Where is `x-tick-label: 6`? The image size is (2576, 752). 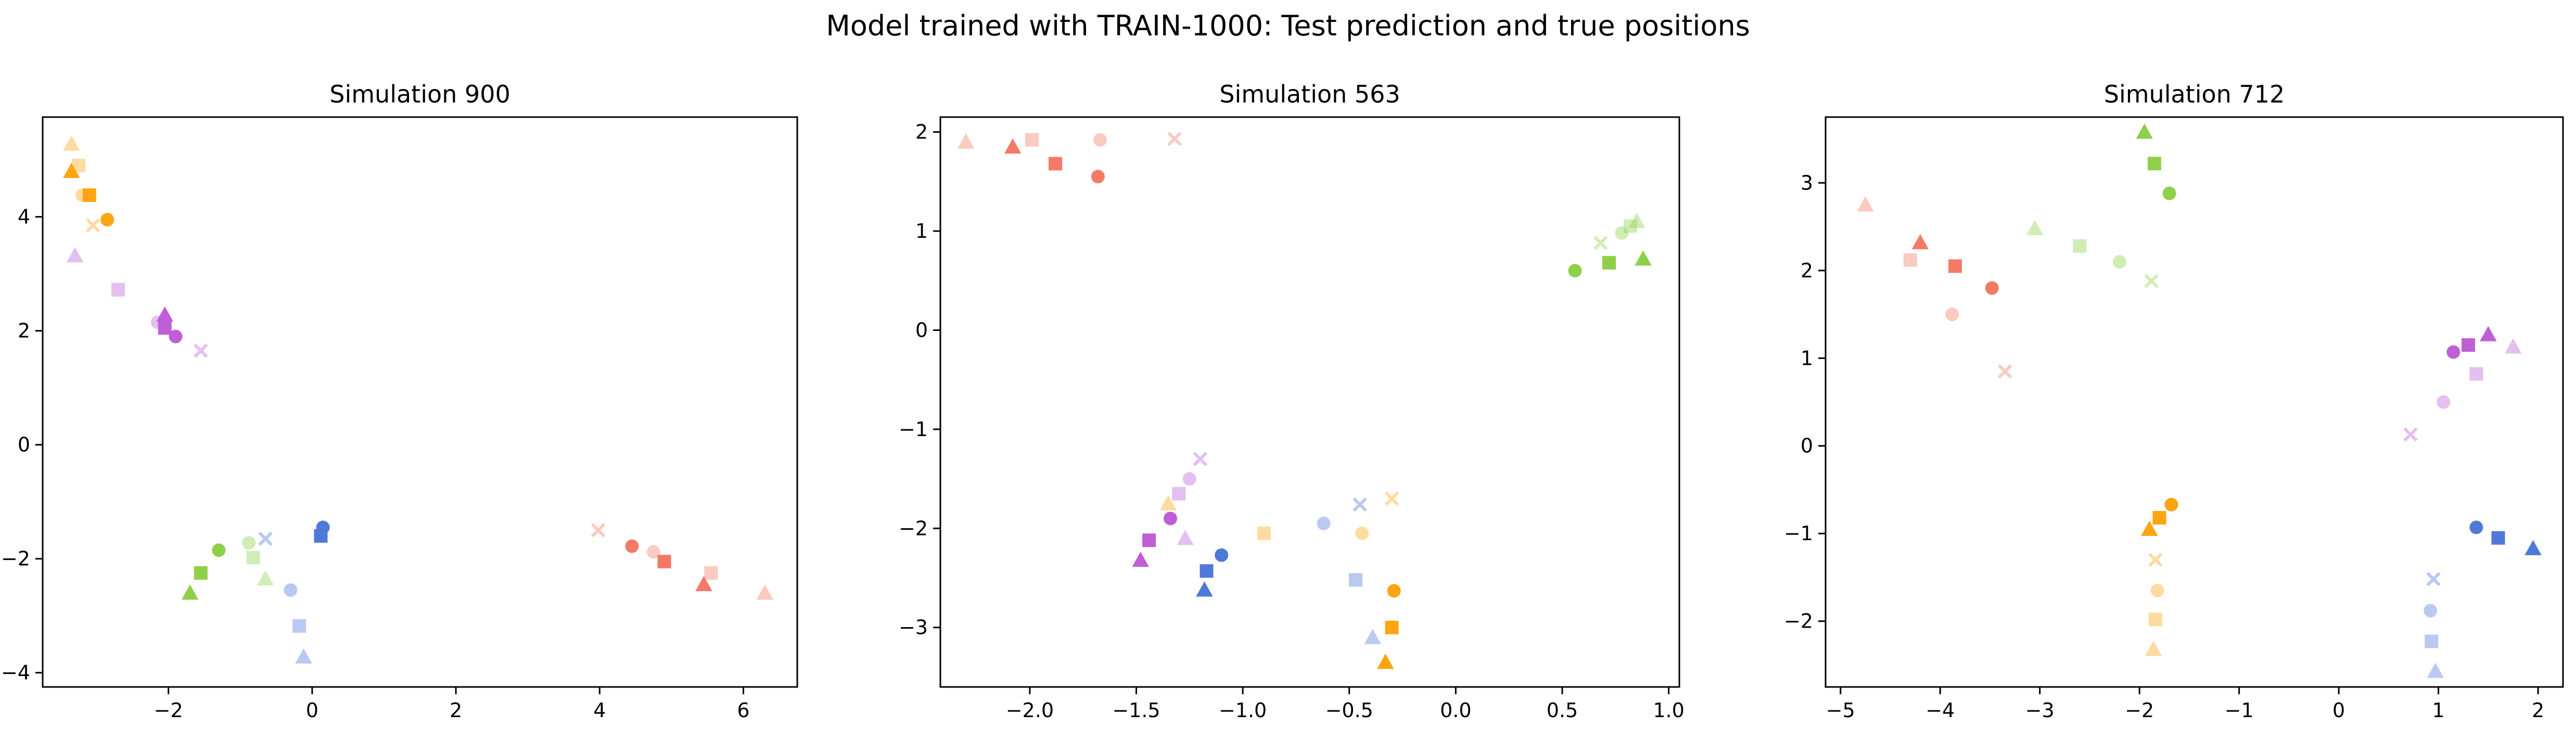
x-tick-label: 6 is located at coordinates (743, 710).